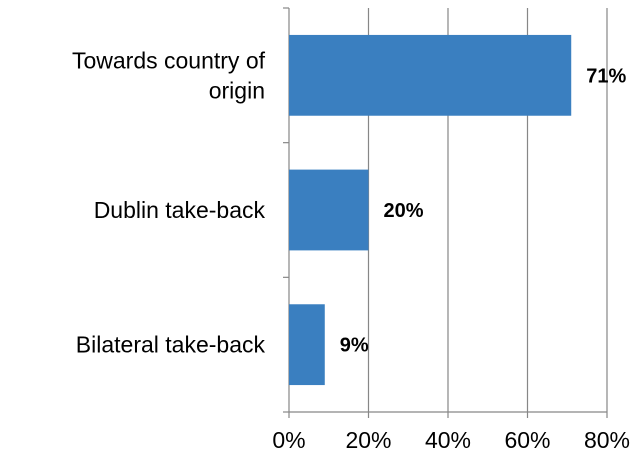 The width and height of the screenshot is (640, 464). What do you see at coordinates (606, 76) in the screenshot?
I see `data-label: 71%` at bounding box center [606, 76].